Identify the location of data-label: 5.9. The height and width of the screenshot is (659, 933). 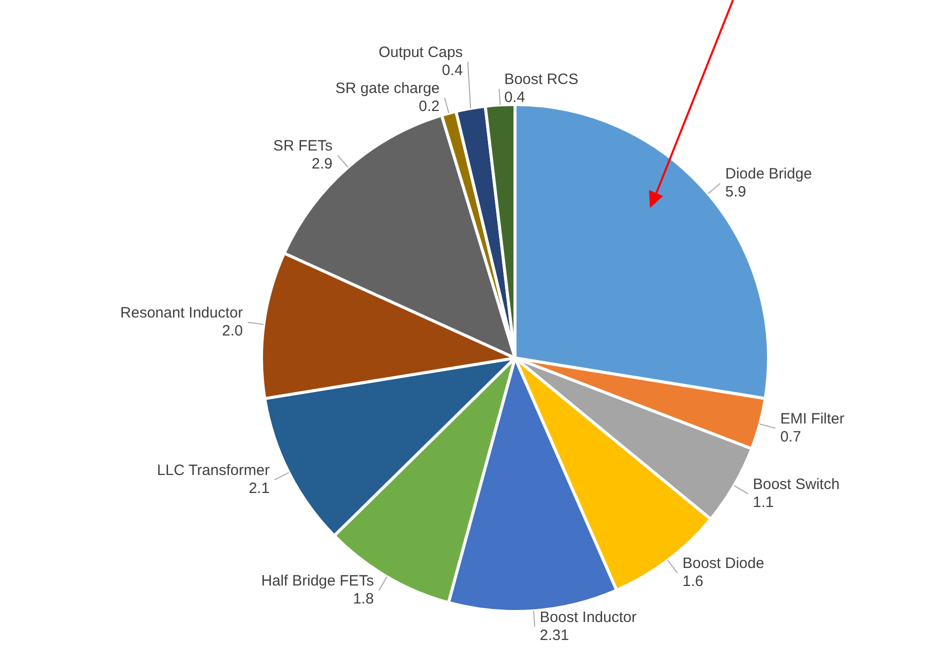
(735, 191).